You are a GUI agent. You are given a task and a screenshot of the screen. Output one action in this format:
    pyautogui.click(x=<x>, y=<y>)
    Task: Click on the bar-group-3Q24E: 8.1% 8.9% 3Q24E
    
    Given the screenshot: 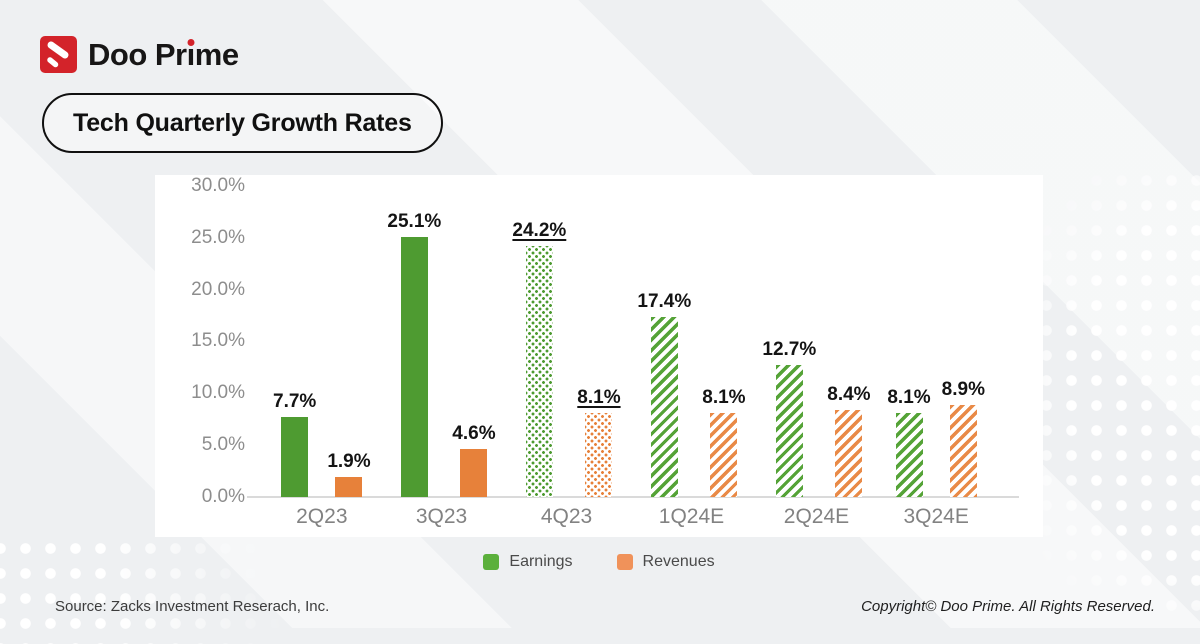 What is the action you would take?
    pyautogui.click(x=936, y=453)
    